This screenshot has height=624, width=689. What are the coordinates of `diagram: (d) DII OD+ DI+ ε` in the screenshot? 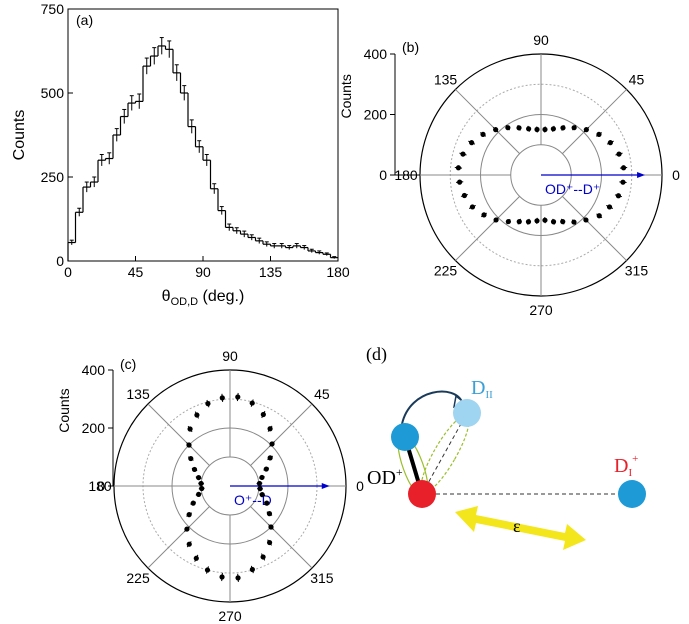 It's located at (506, 447).